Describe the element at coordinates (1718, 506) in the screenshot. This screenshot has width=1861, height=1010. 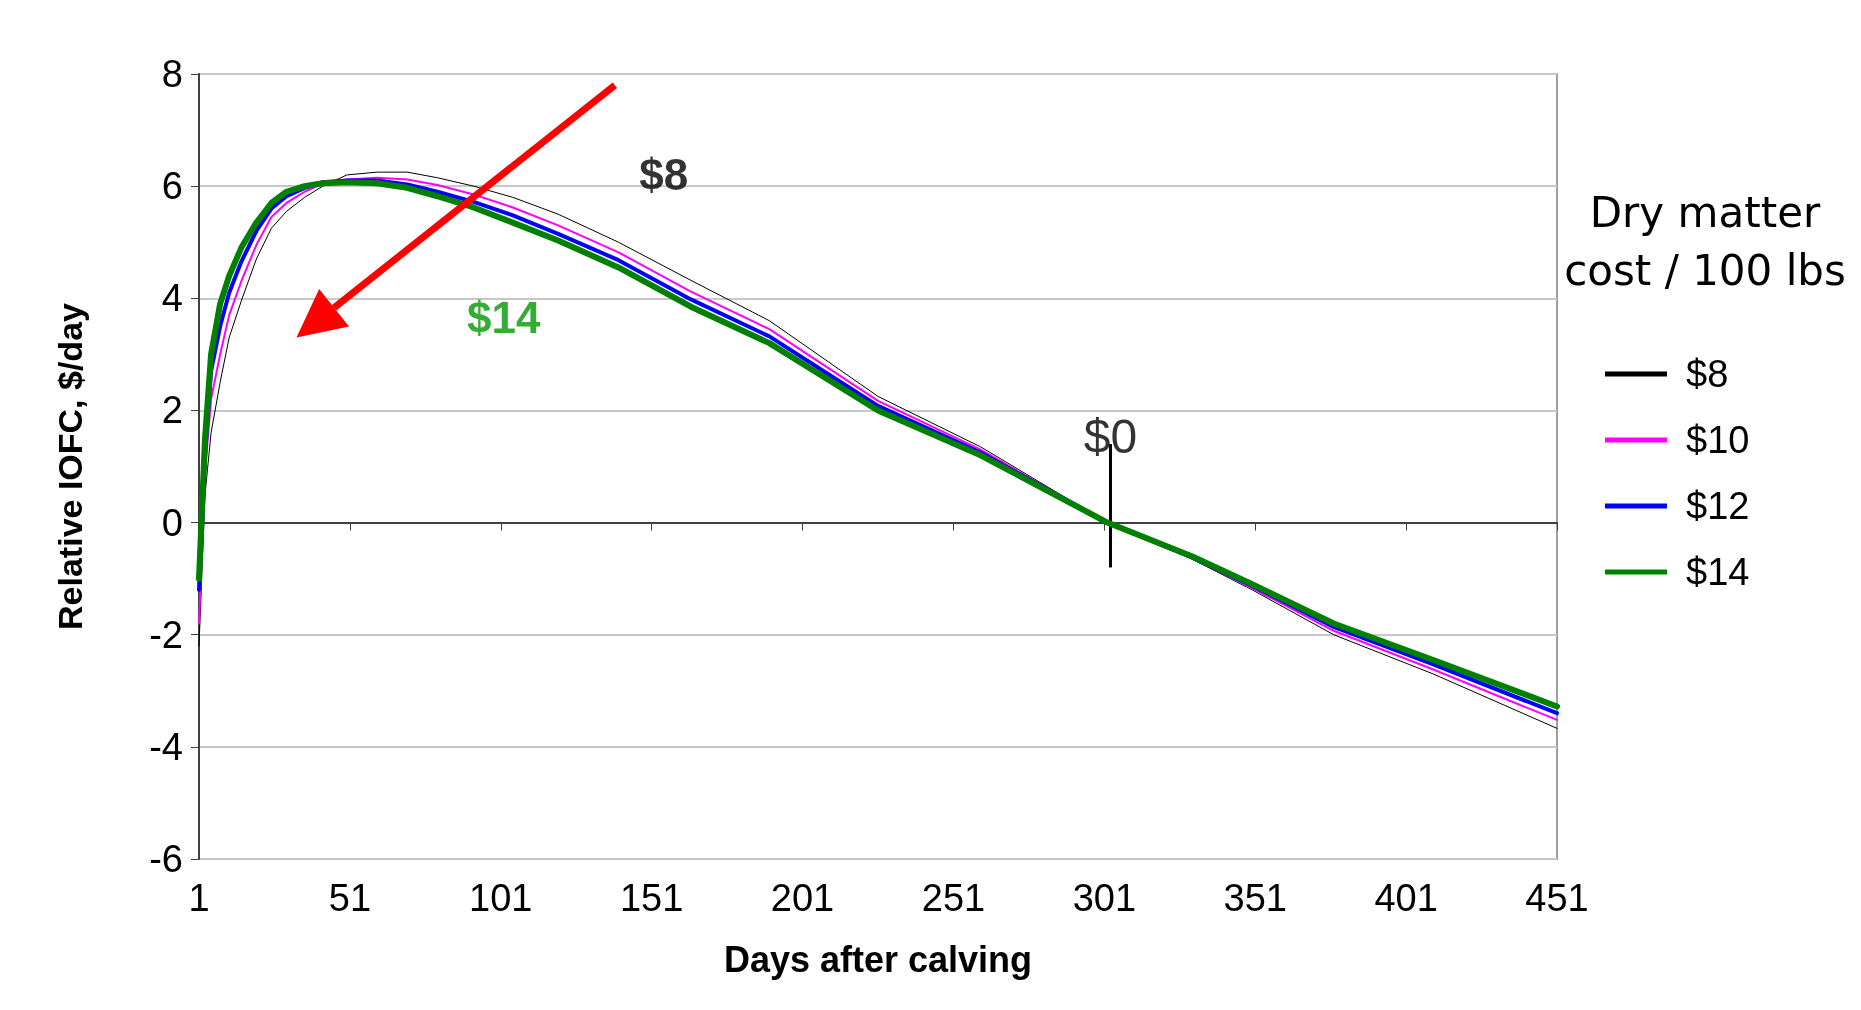
I see `legend-label: $12` at that location.